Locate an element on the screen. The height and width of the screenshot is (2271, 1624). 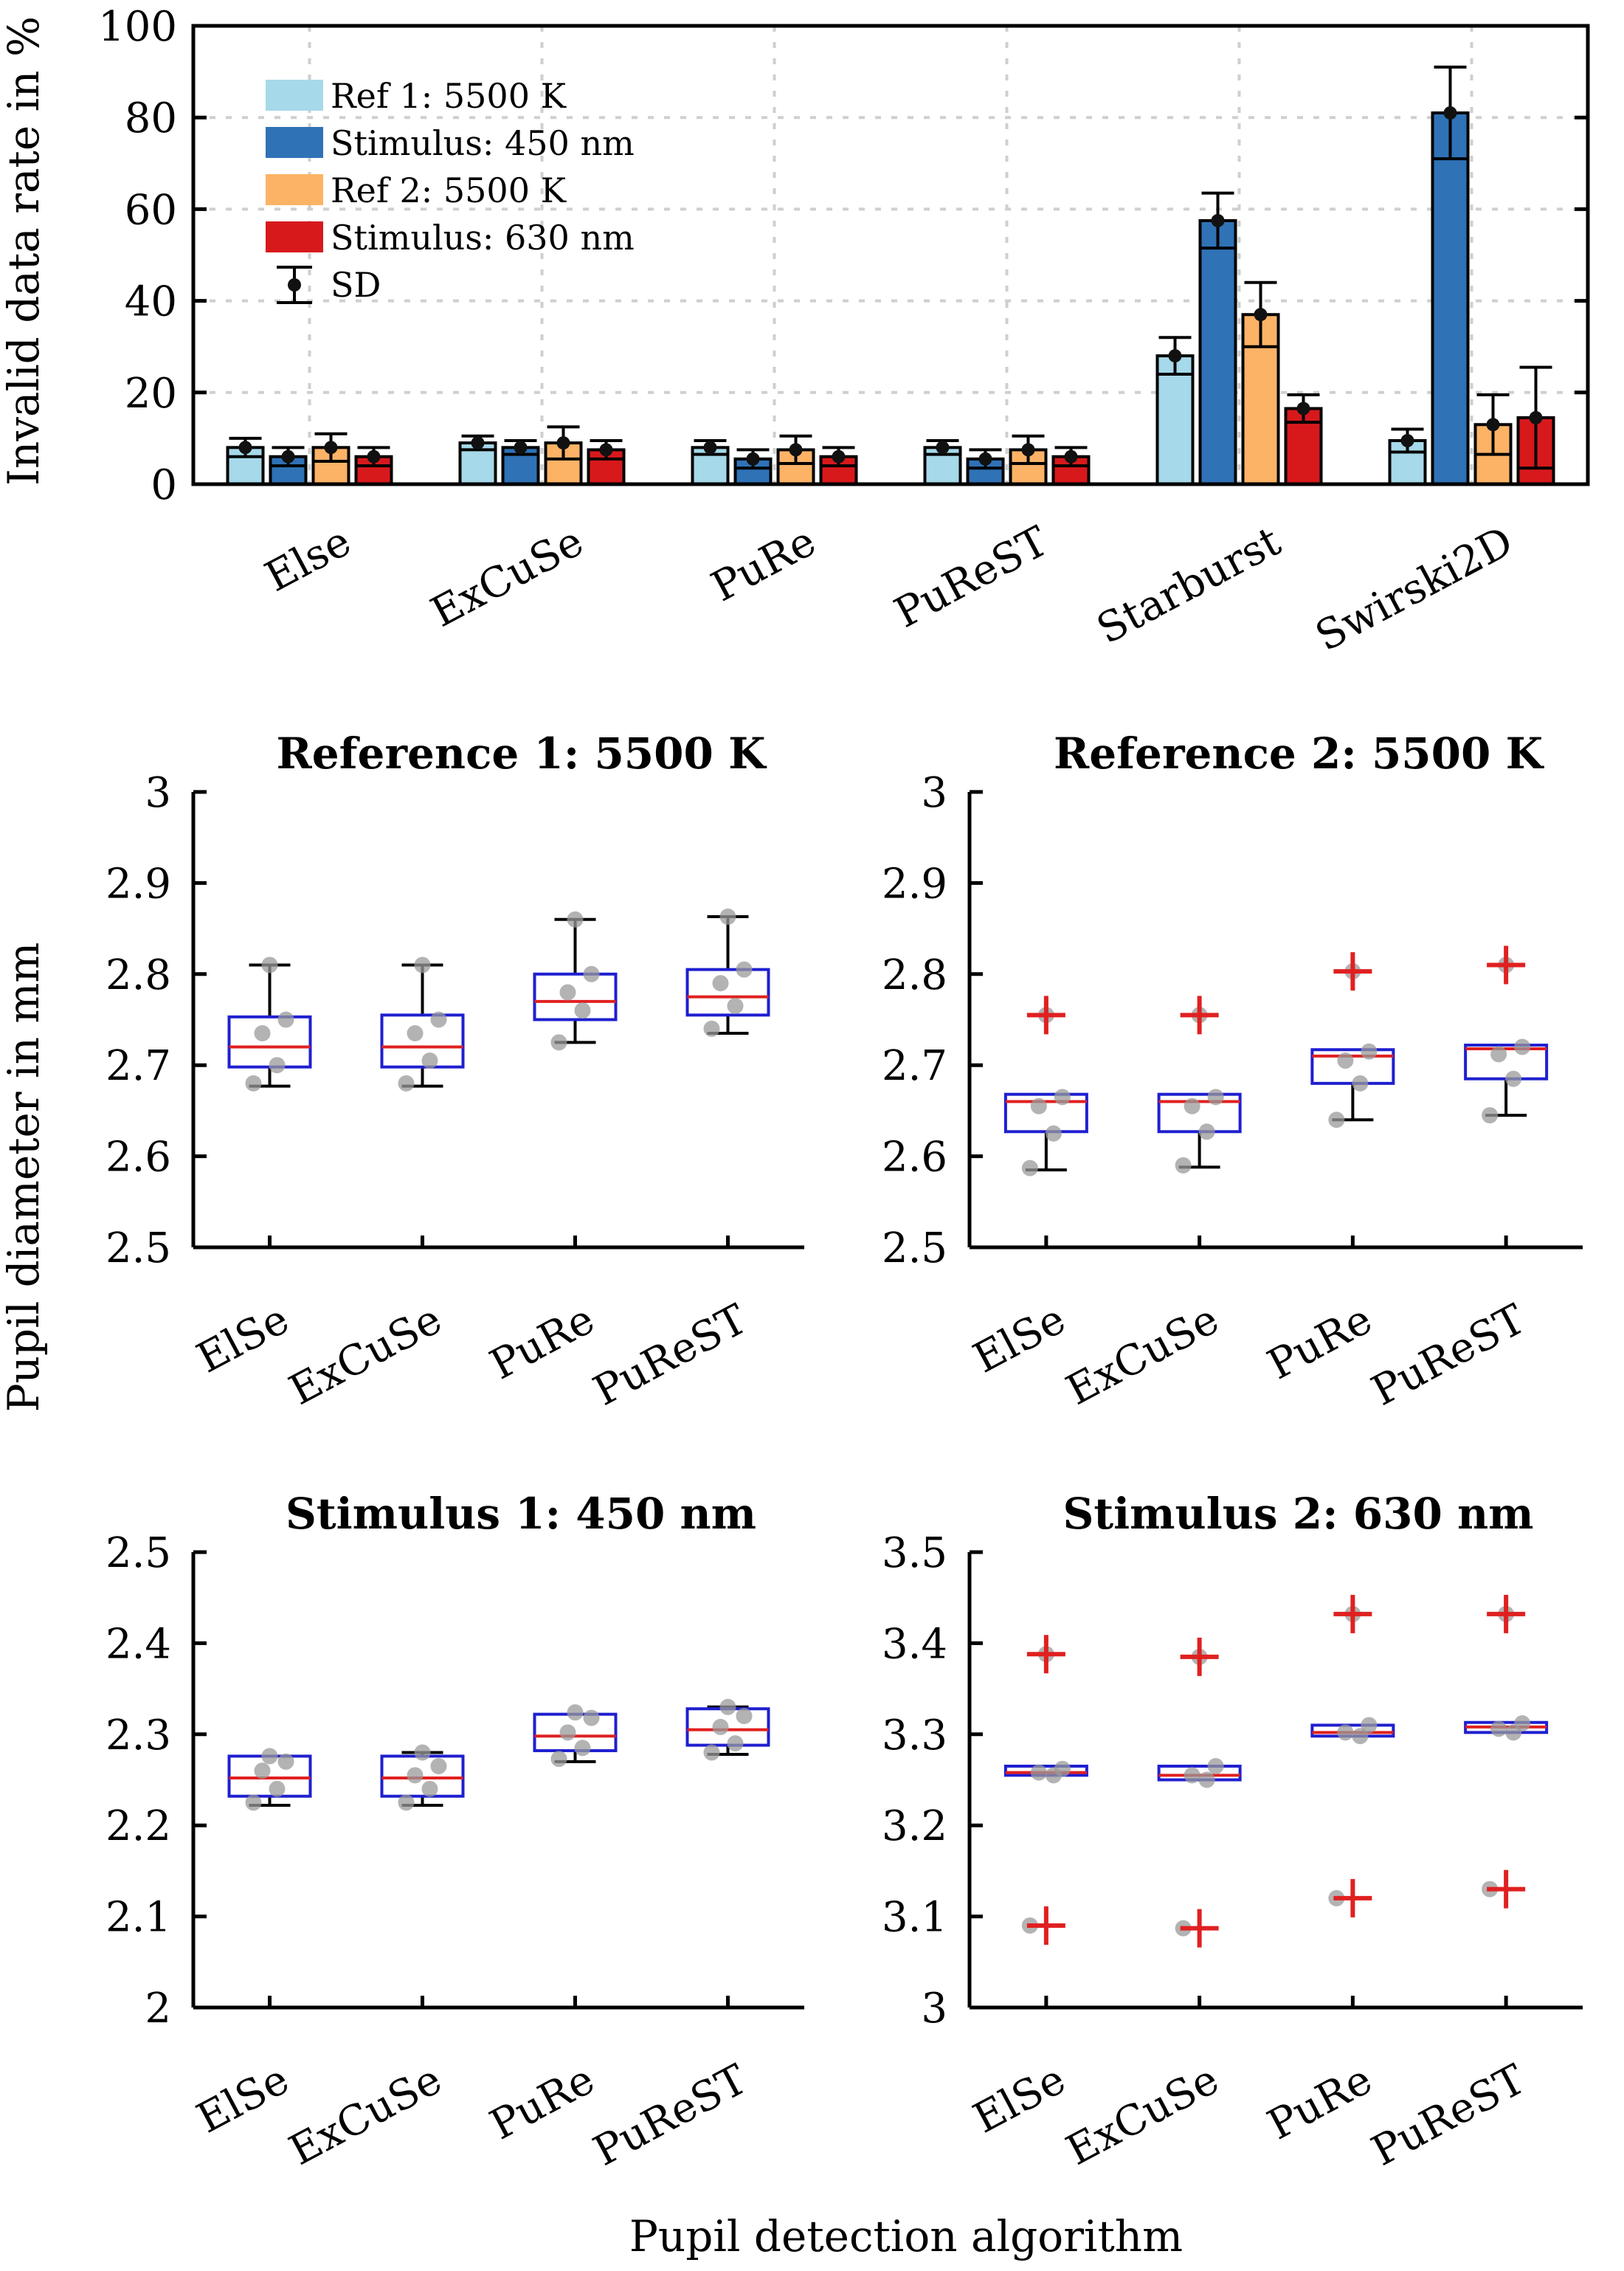
legend-label: Stimulus: 450 nm is located at coordinates (483, 143).